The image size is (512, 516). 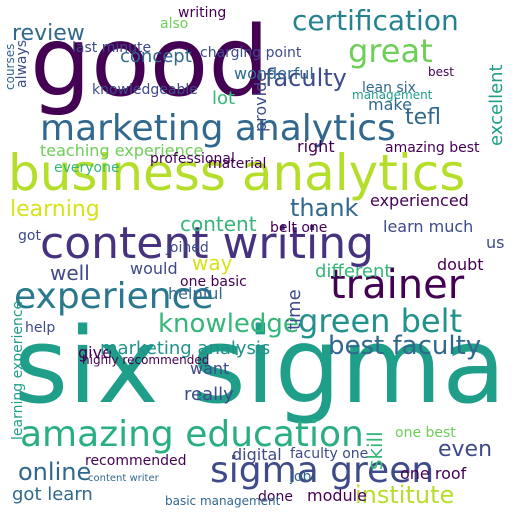 I want to click on word: belt one, so click(x=298, y=228).